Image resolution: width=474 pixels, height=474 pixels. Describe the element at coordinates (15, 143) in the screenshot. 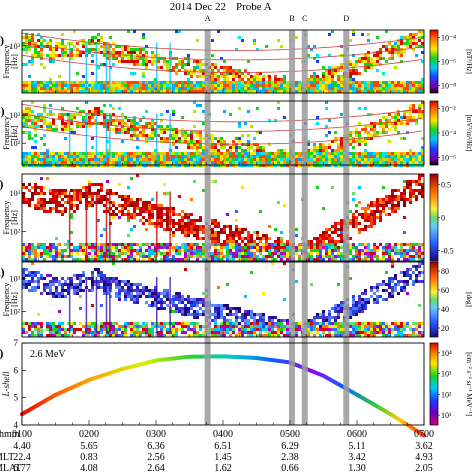

I see `y-tick-label: 10²` at that location.